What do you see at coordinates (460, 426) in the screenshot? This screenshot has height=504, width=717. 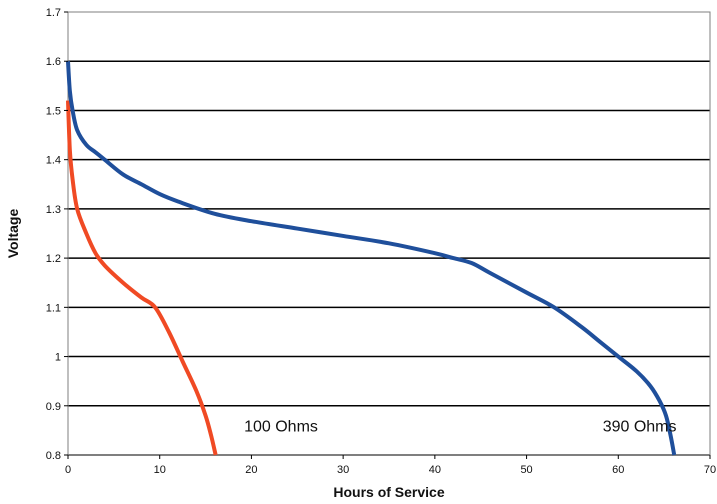 I see `label-layer: 100 Ohms 390 Ohms` at bounding box center [460, 426].